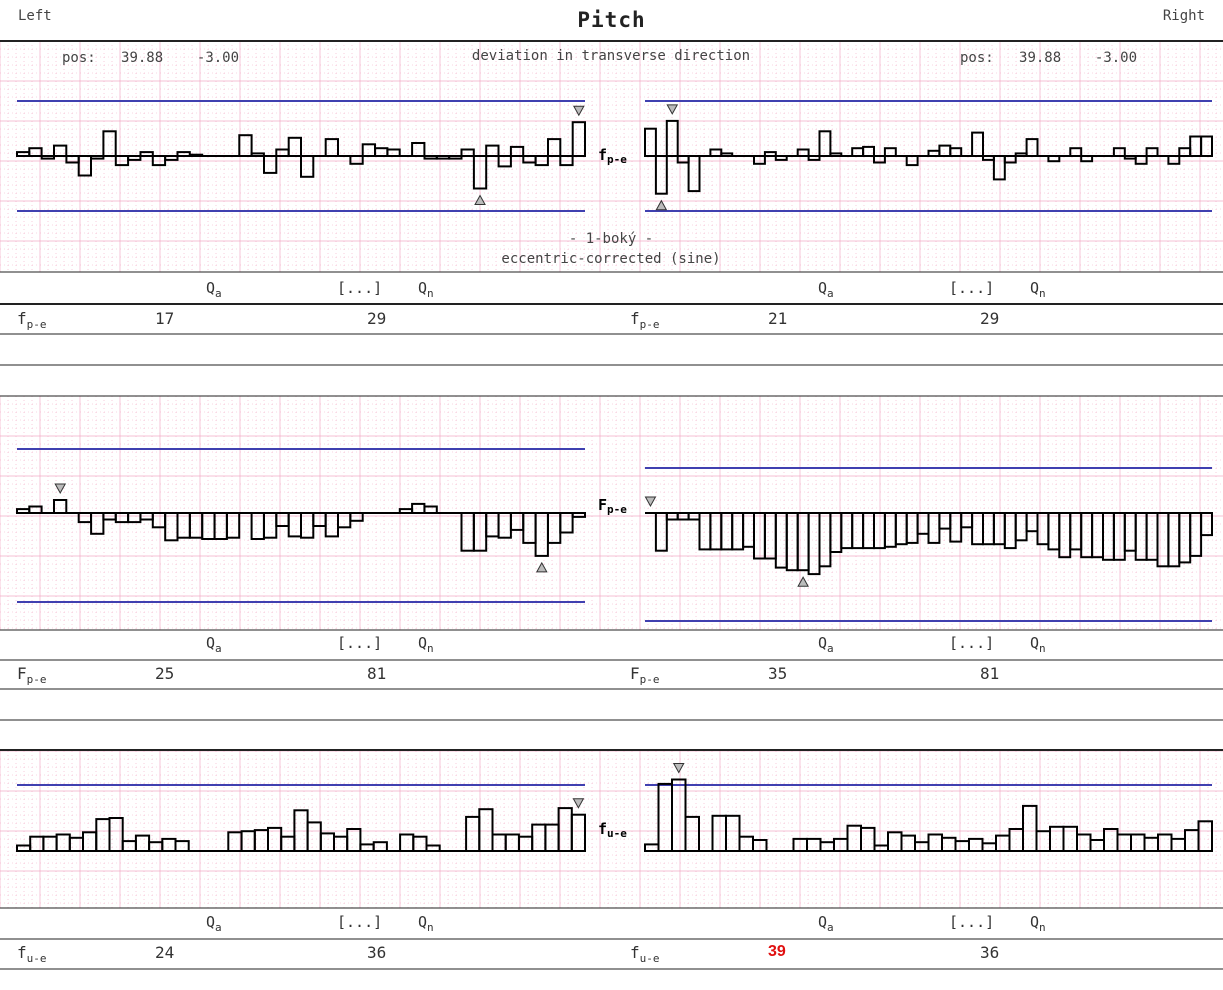 This screenshot has height=990, width=1223. I want to click on left-quality-n: 36, so click(377, 952).